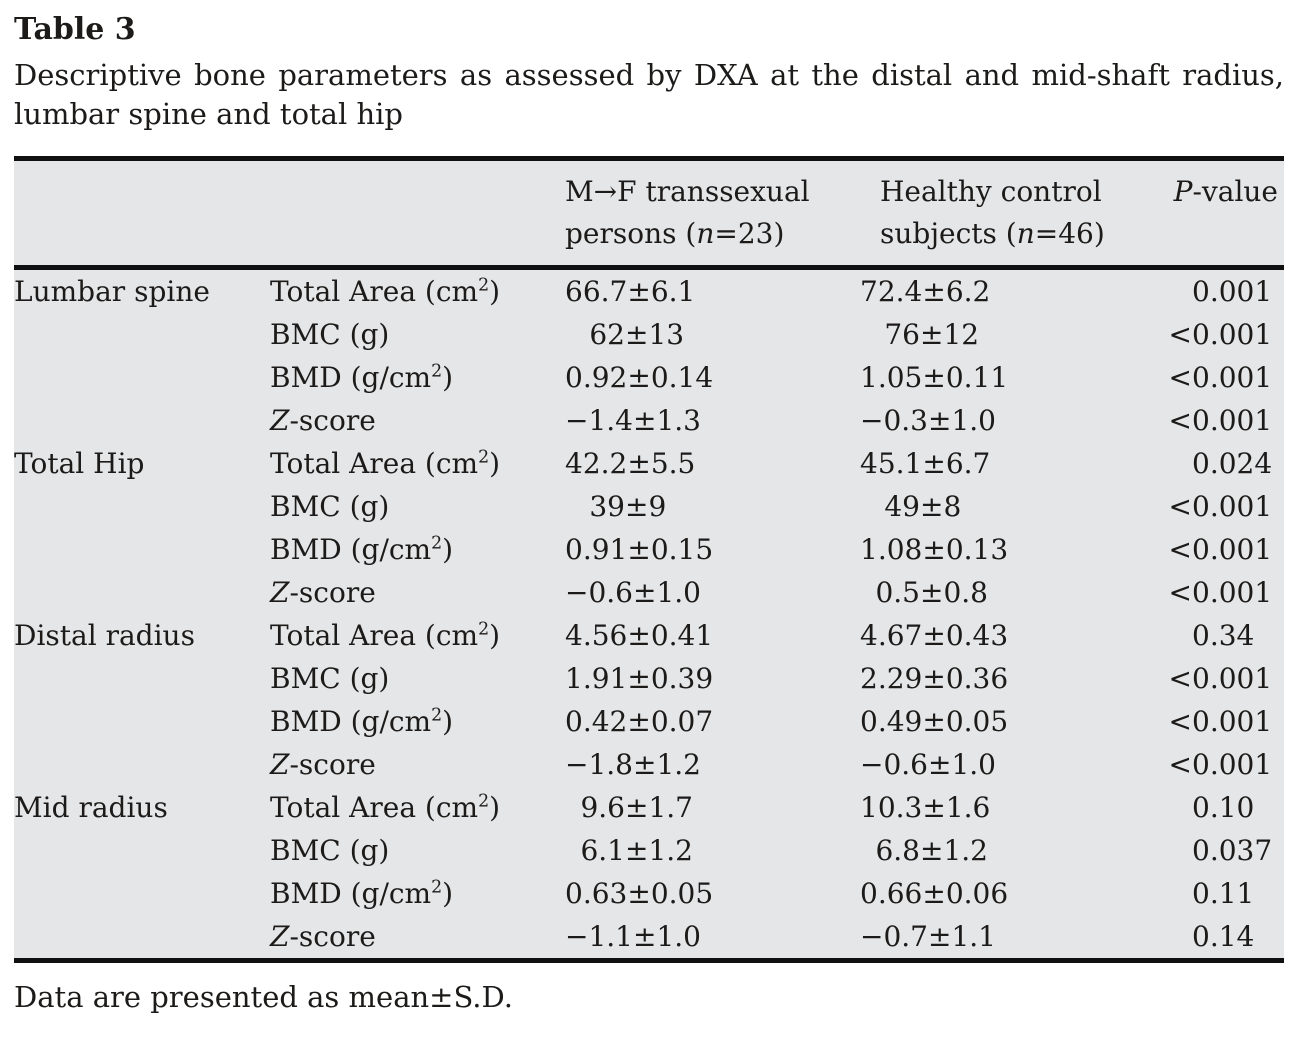 The height and width of the screenshot is (1044, 1304). I want to click on value-mean: 0.49, so click(891, 721).